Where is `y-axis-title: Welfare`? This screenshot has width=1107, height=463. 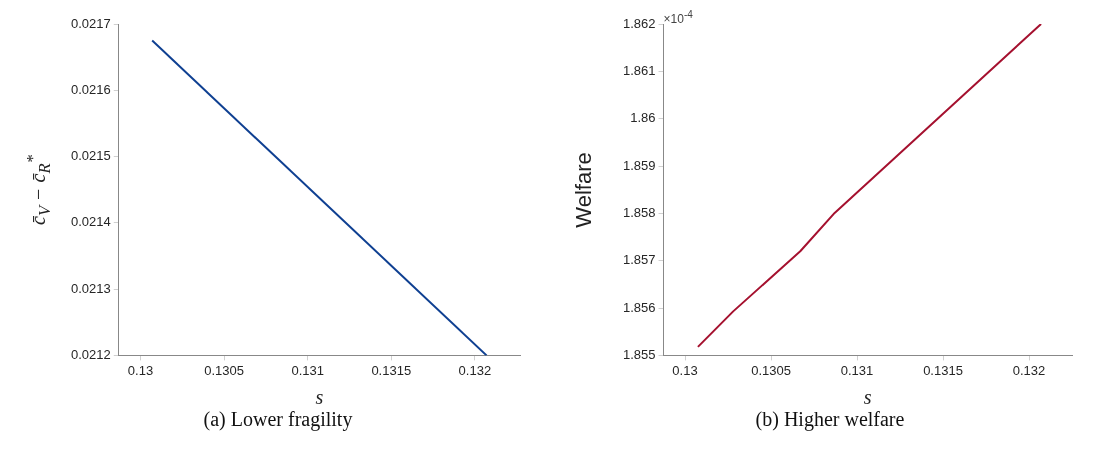 y-axis-title: Welfare is located at coordinates (583, 189).